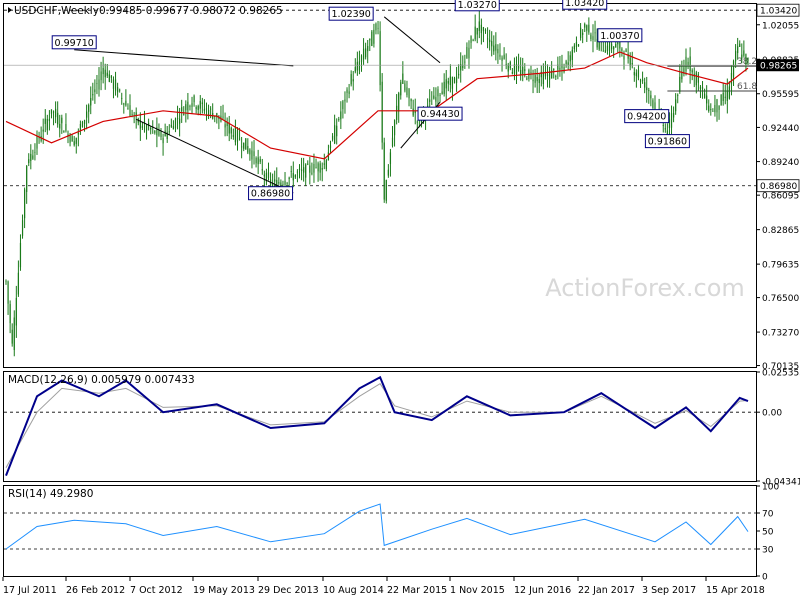 Image resolution: width=800 pixels, height=604 pixels. I want to click on level-price-tag: 0.86980, so click(778, 186).